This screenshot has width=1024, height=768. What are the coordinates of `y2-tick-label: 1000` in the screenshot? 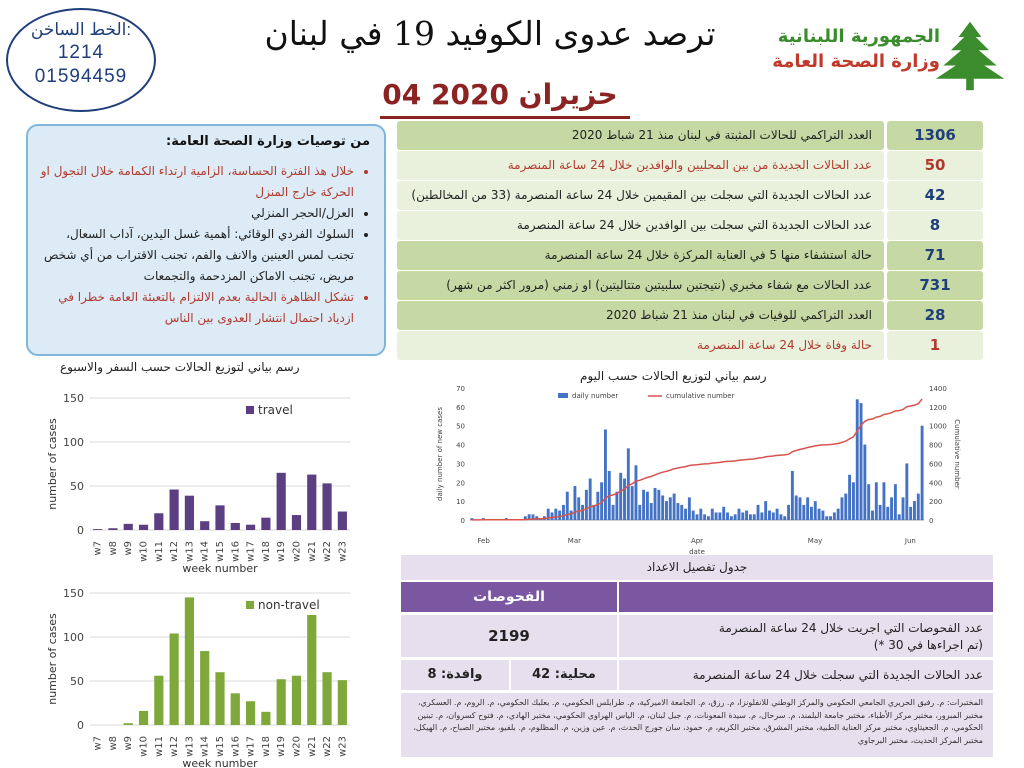 It's located at (938, 427).